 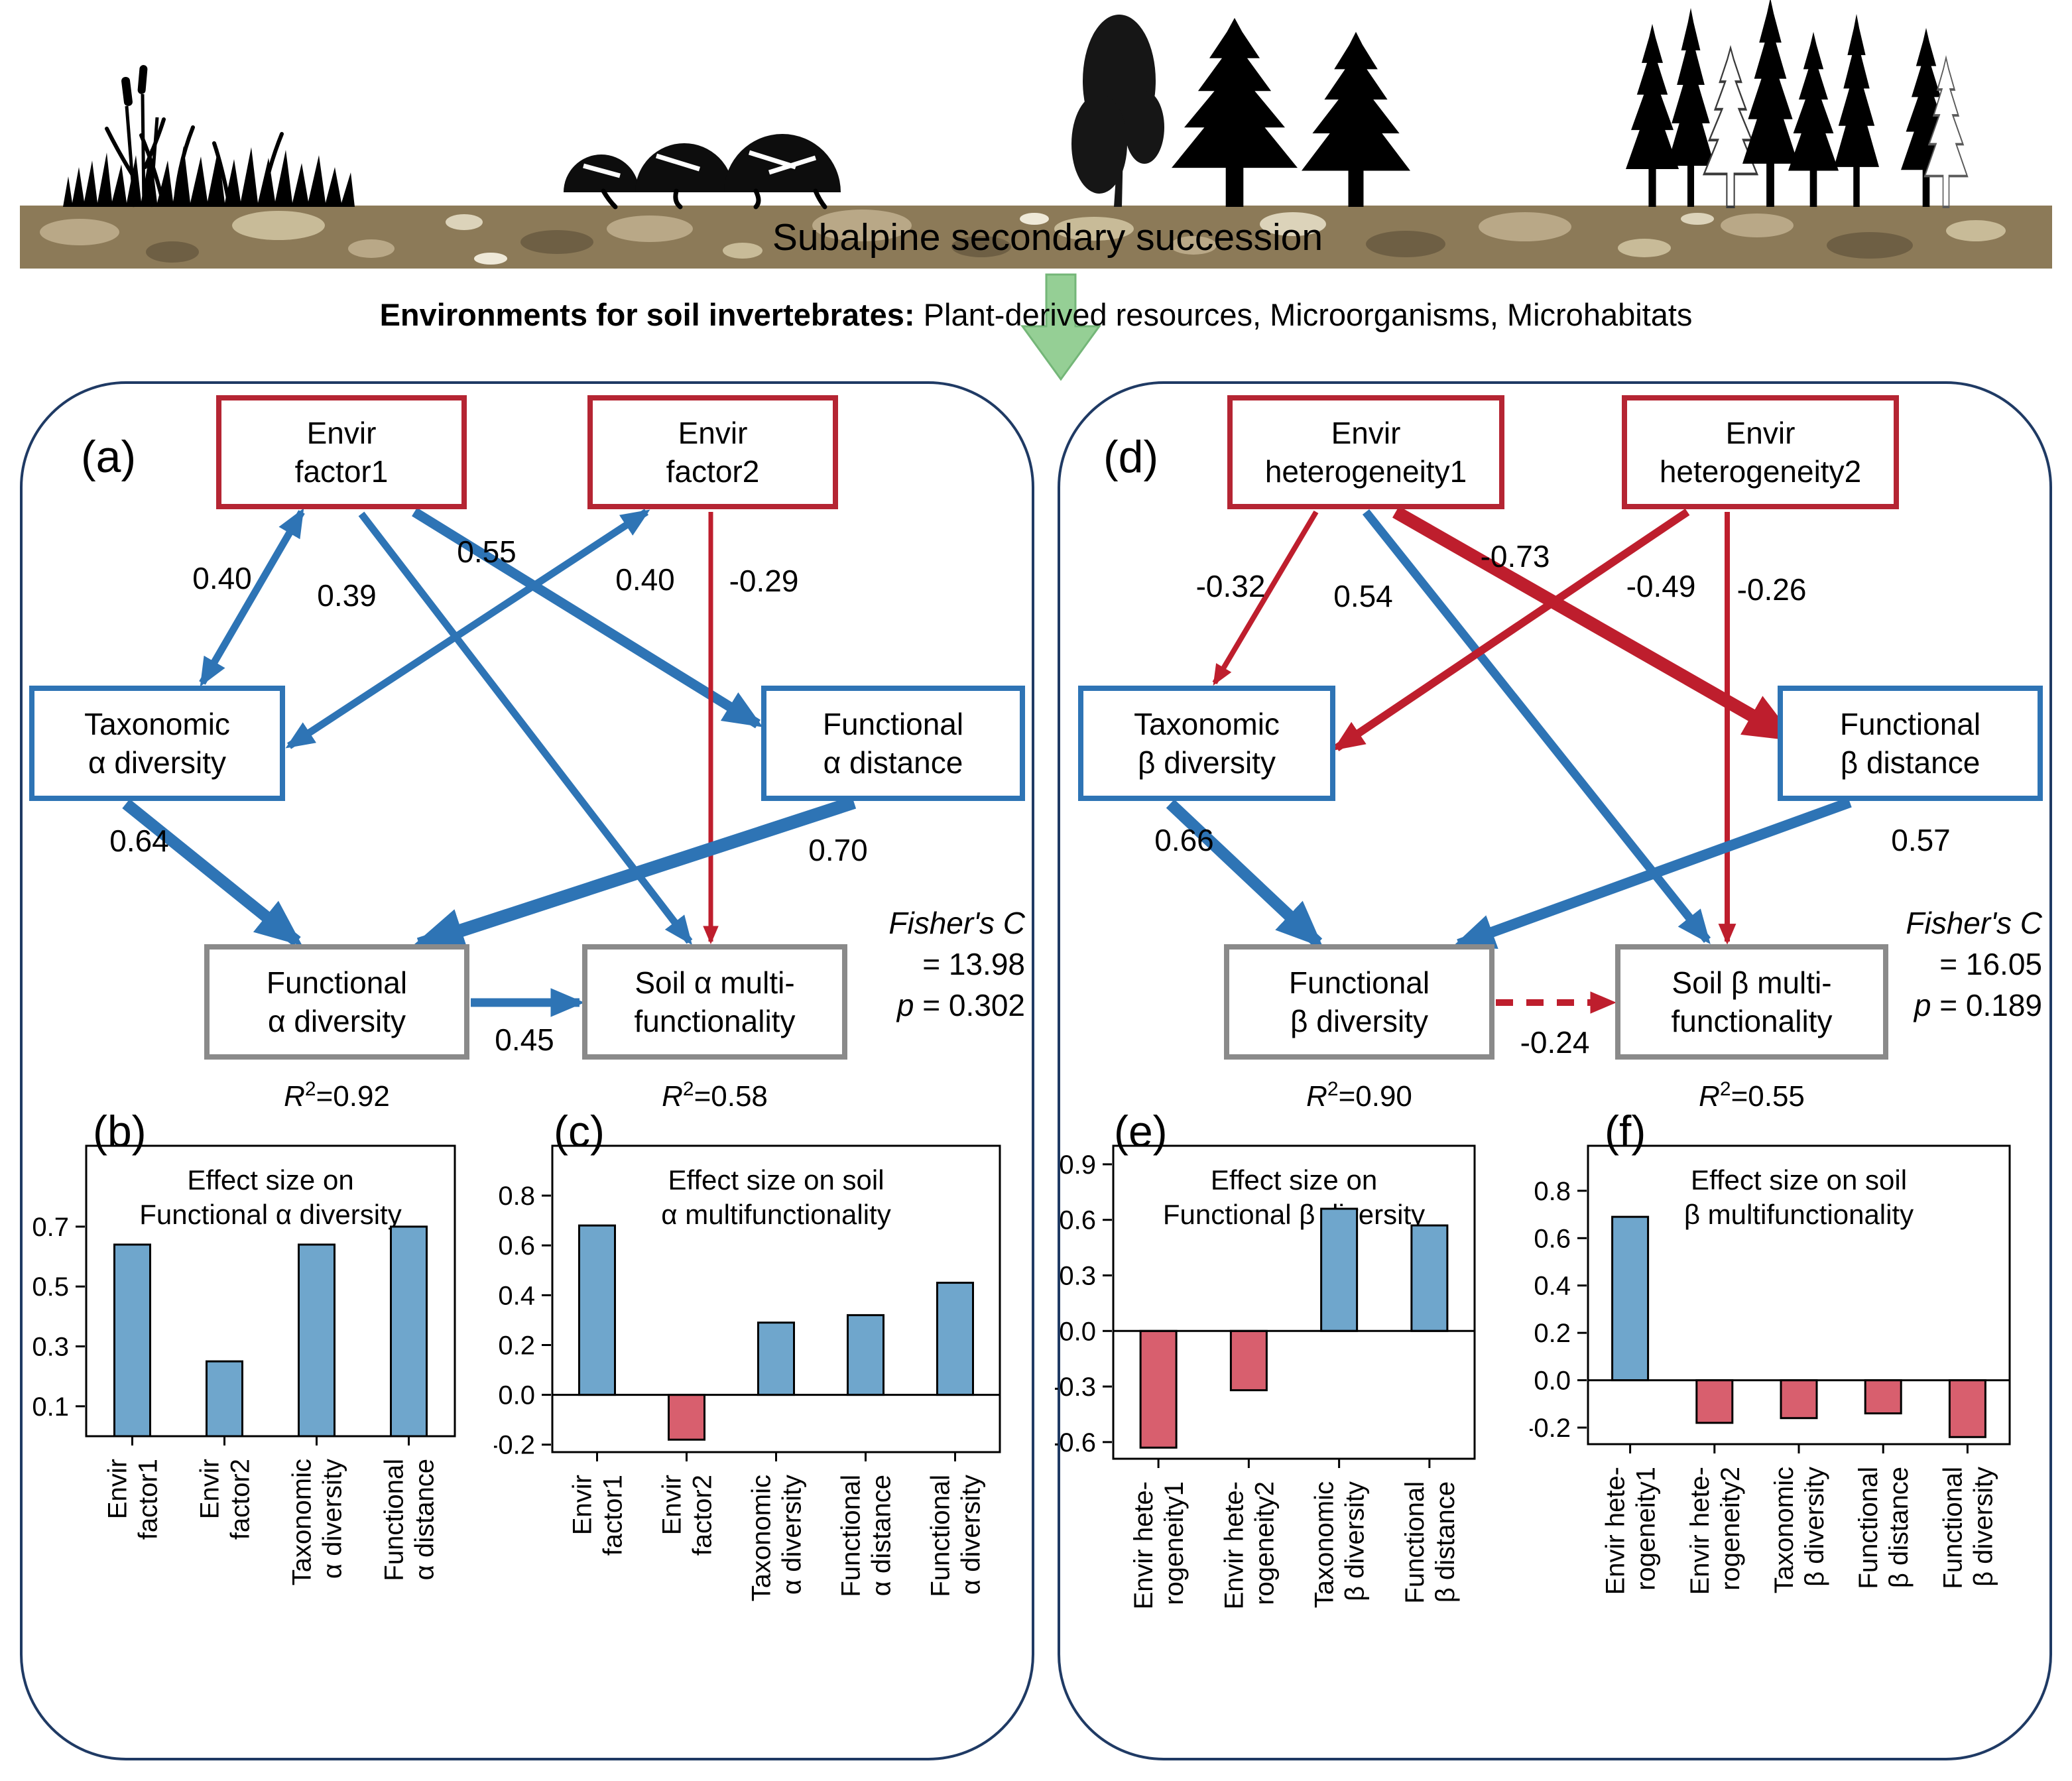 I want to click on path-factor2-taxonomic, so click(x=467, y=629).